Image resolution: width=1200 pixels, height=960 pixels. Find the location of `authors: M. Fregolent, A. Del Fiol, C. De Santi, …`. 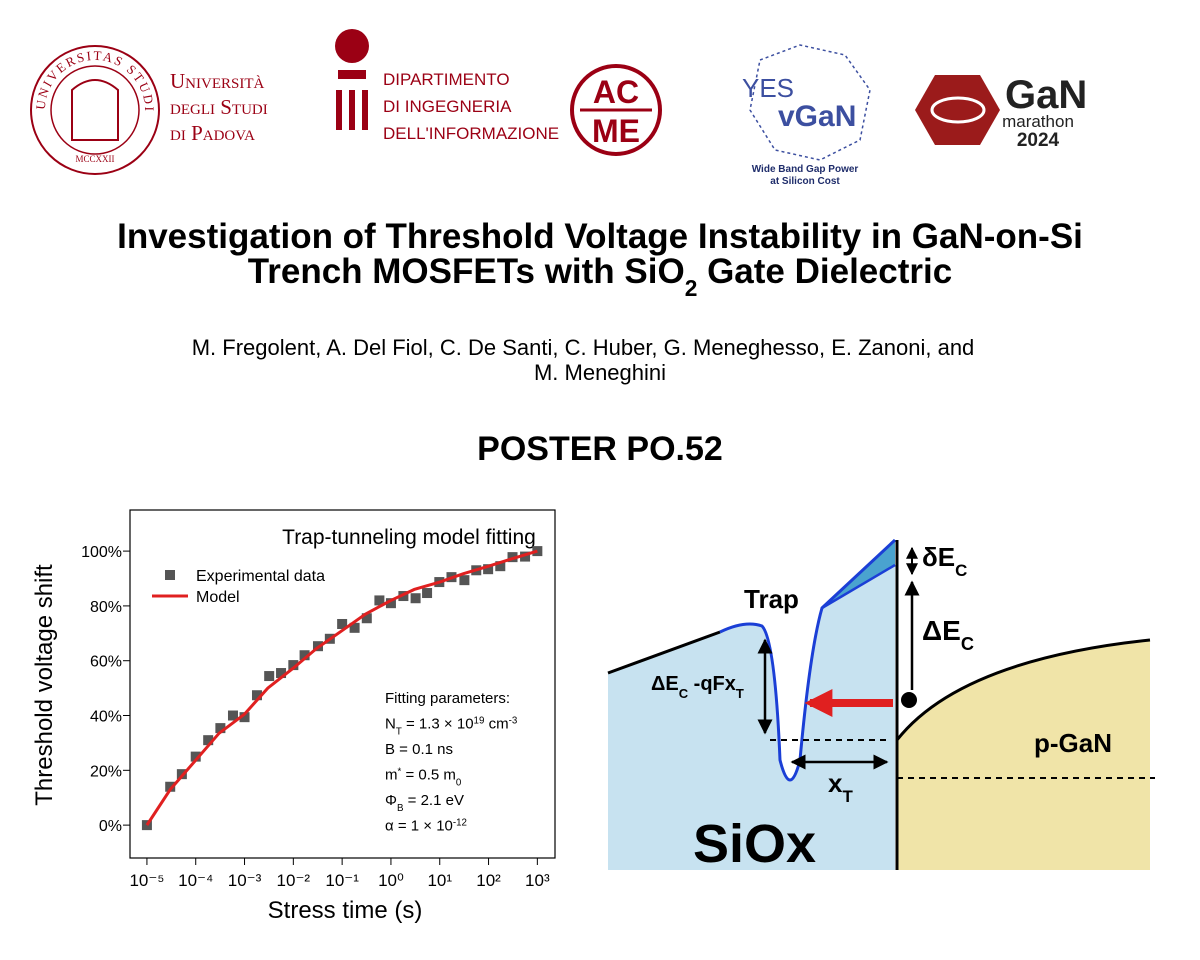

authors: M. Fregolent, A. Del Fiol, C. De Santi, … is located at coordinates (583, 347).